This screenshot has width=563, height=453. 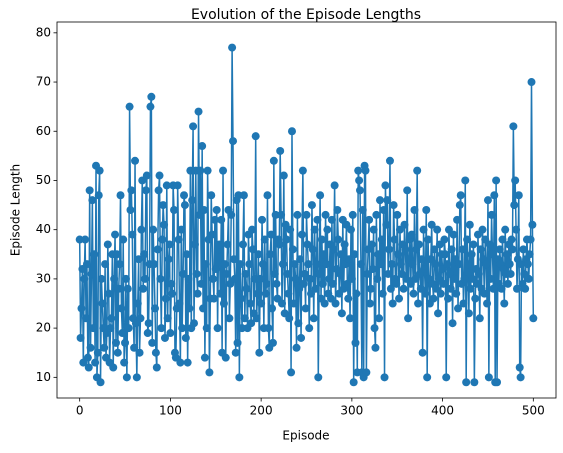 I want to click on x-tick-label: 100, so click(x=170, y=411).